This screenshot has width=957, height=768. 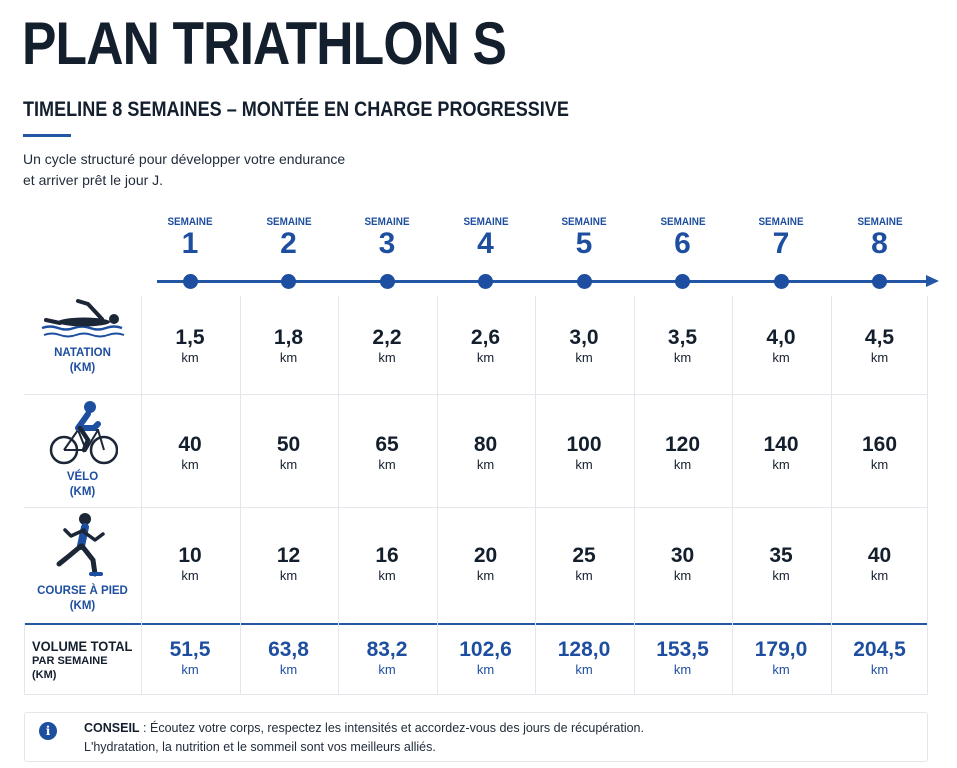 What do you see at coordinates (584, 337) in the screenshot?
I see `cell-value: 3,0` at bounding box center [584, 337].